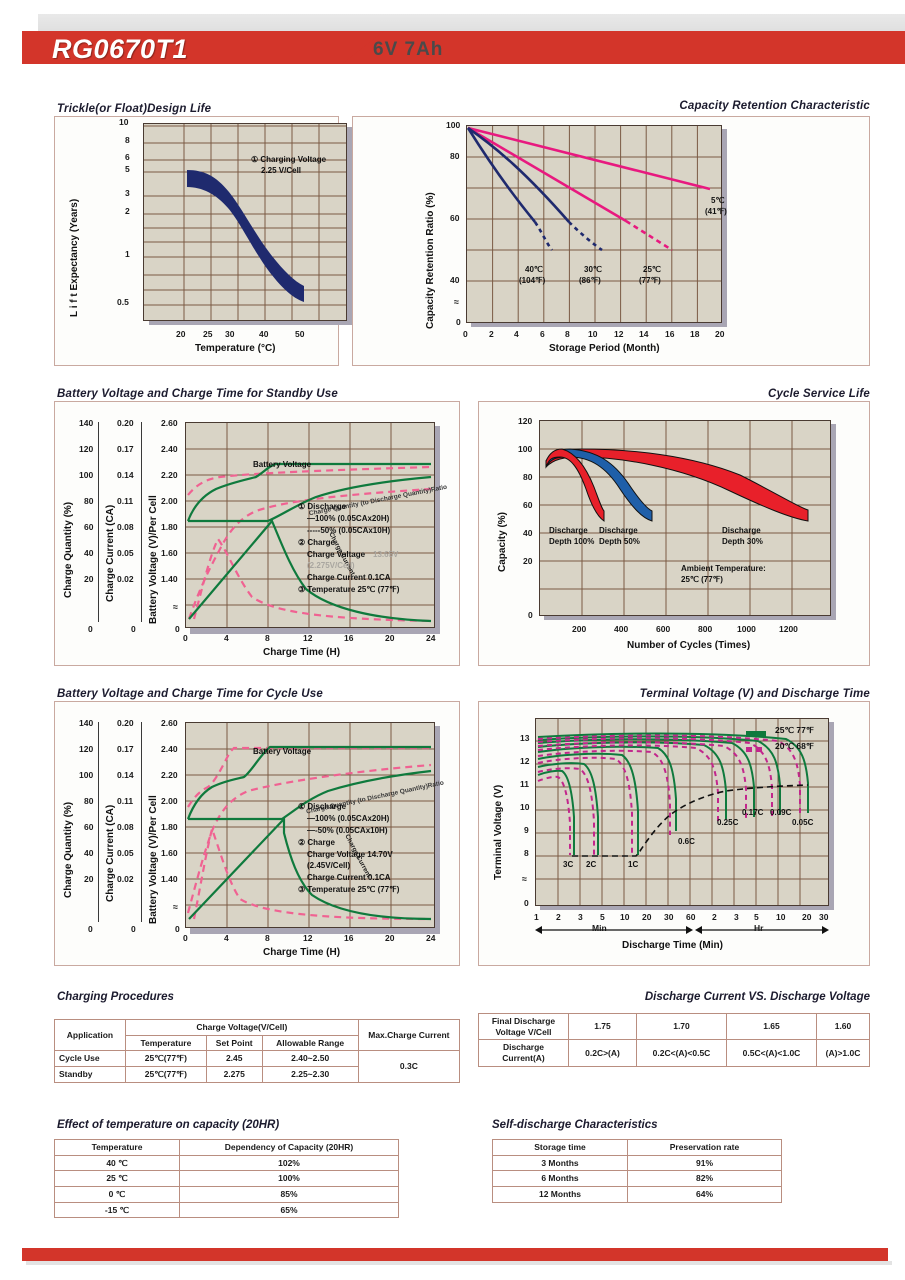 Image resolution: width=905 pixels, height=1280 pixels. I want to click on curve-charge-current, so click(310, 868).